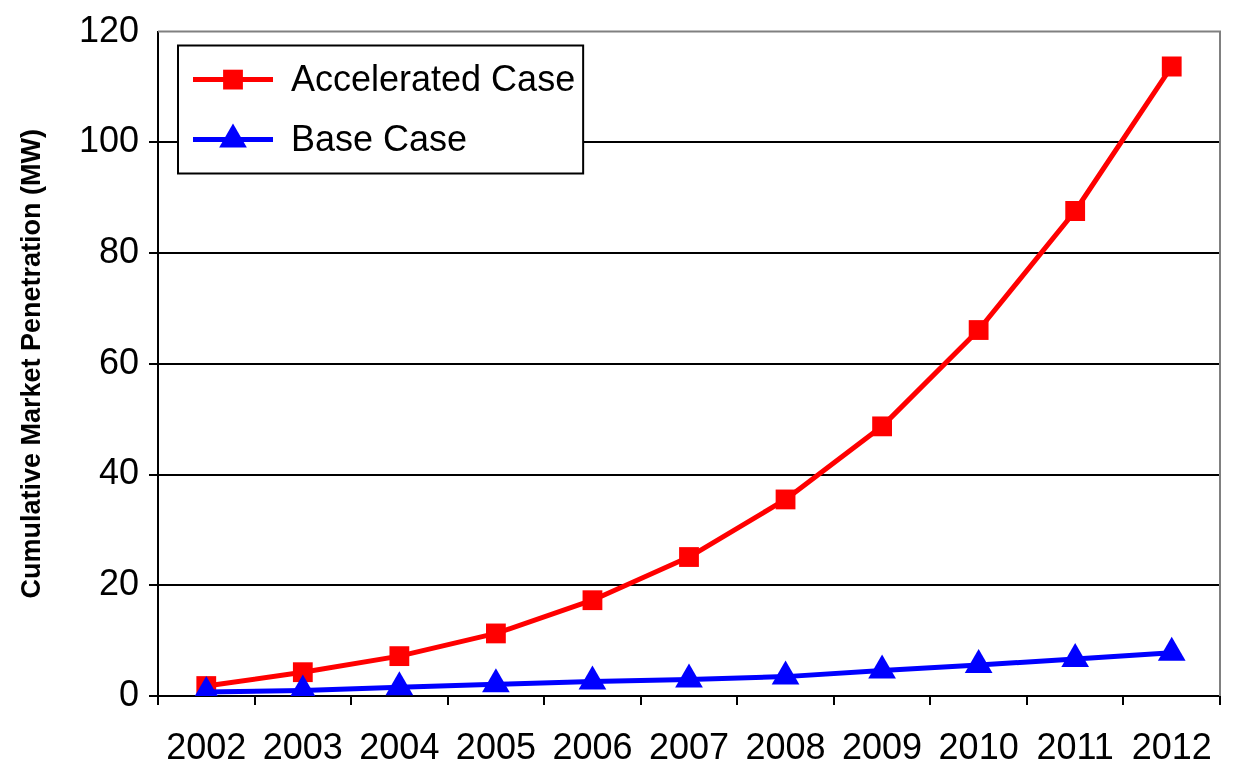 The height and width of the screenshot is (769, 1236). Describe the element at coordinates (128, 693) in the screenshot. I see `y-tick-label: 0` at that location.